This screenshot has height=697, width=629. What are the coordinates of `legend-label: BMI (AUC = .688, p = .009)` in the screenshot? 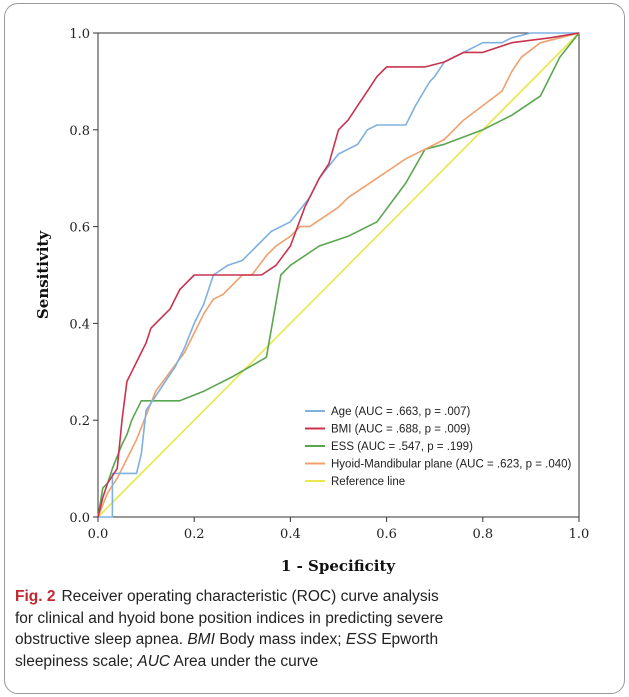 It's located at (401, 430).